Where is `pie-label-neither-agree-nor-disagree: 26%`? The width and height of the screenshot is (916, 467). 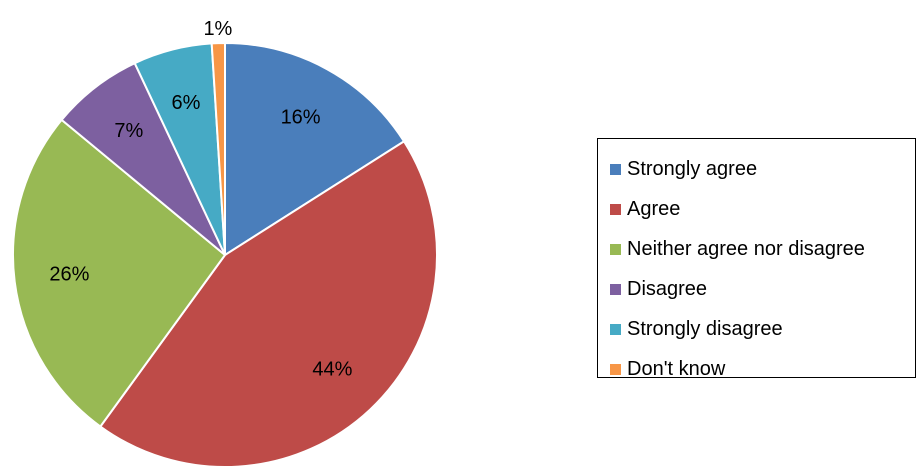 pie-label-neither-agree-nor-disagree: 26% is located at coordinates (69, 275).